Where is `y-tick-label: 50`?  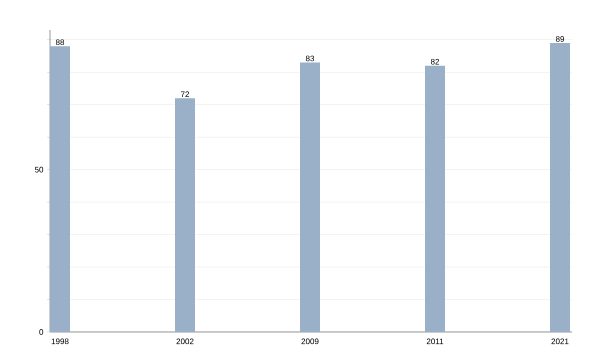 y-tick-label: 50 is located at coordinates (39, 169).